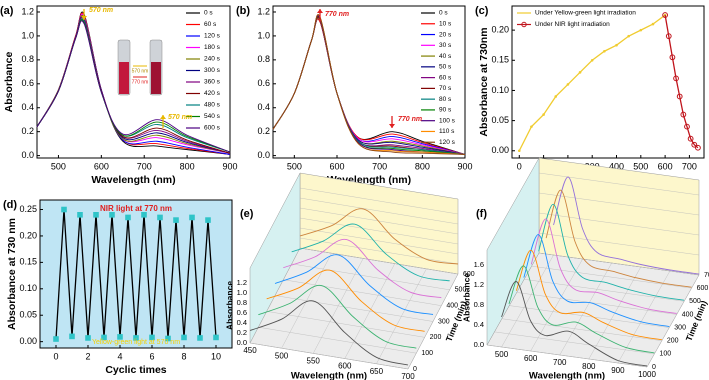 The image size is (709, 380). Describe the element at coordinates (140, 71) in the screenshot. I see `inset-label: 570 nm` at that location.